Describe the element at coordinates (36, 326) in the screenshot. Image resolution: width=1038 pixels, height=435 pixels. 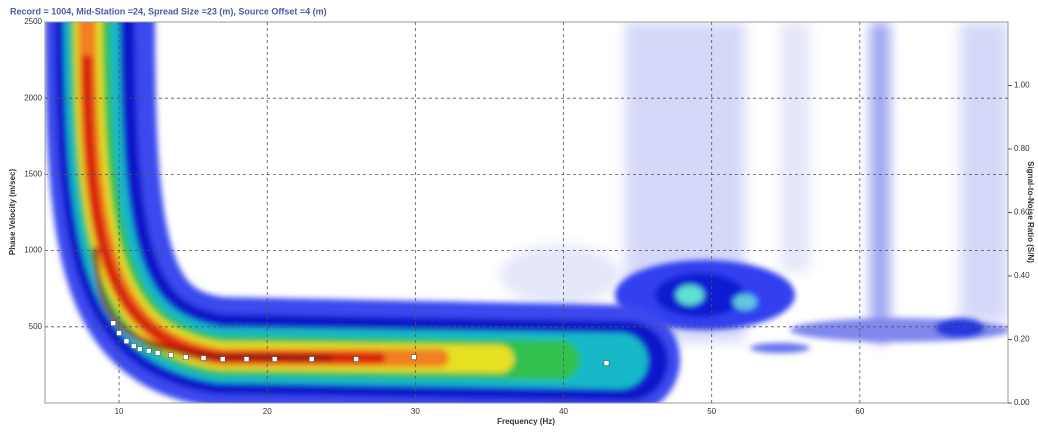
I see `y-tick-label: 500` at that location.